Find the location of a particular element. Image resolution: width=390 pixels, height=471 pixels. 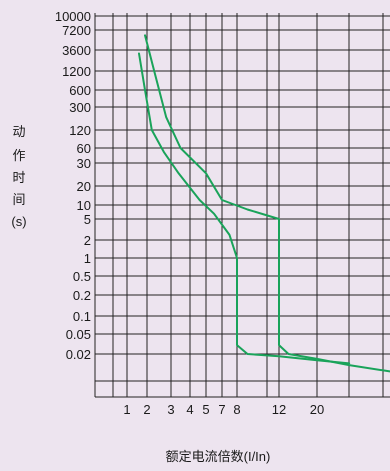

y-tick-label: 5 is located at coordinates (87, 219).